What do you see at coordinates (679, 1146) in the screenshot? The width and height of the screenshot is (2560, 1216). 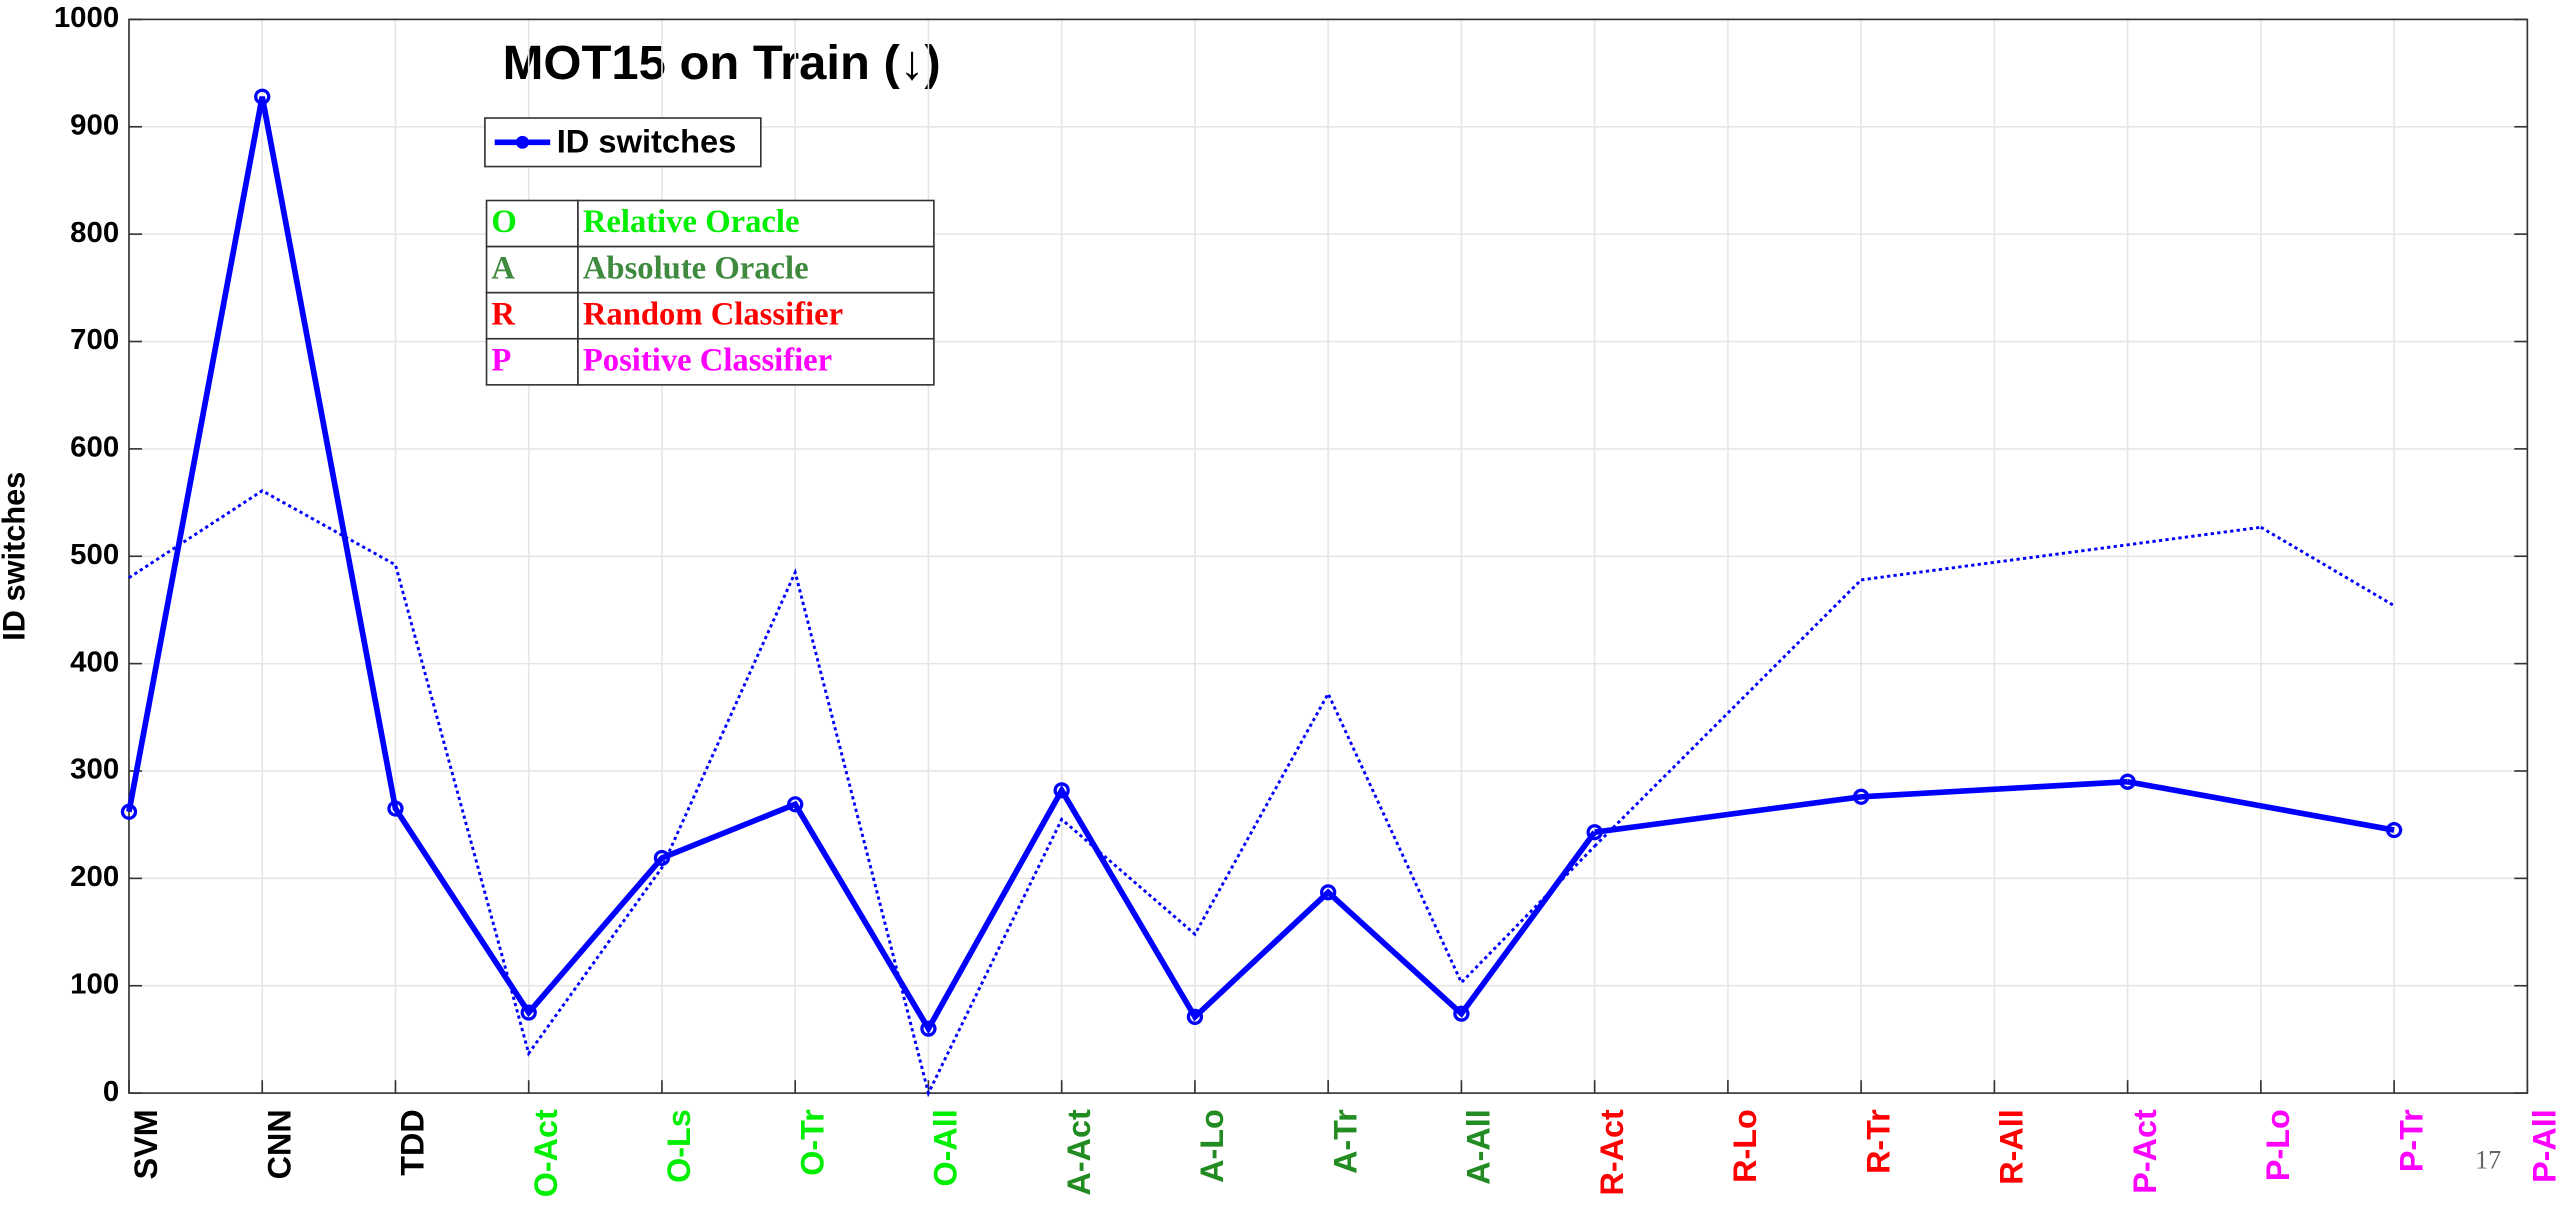 I see `x-tick-label: O-Ls` at bounding box center [679, 1146].